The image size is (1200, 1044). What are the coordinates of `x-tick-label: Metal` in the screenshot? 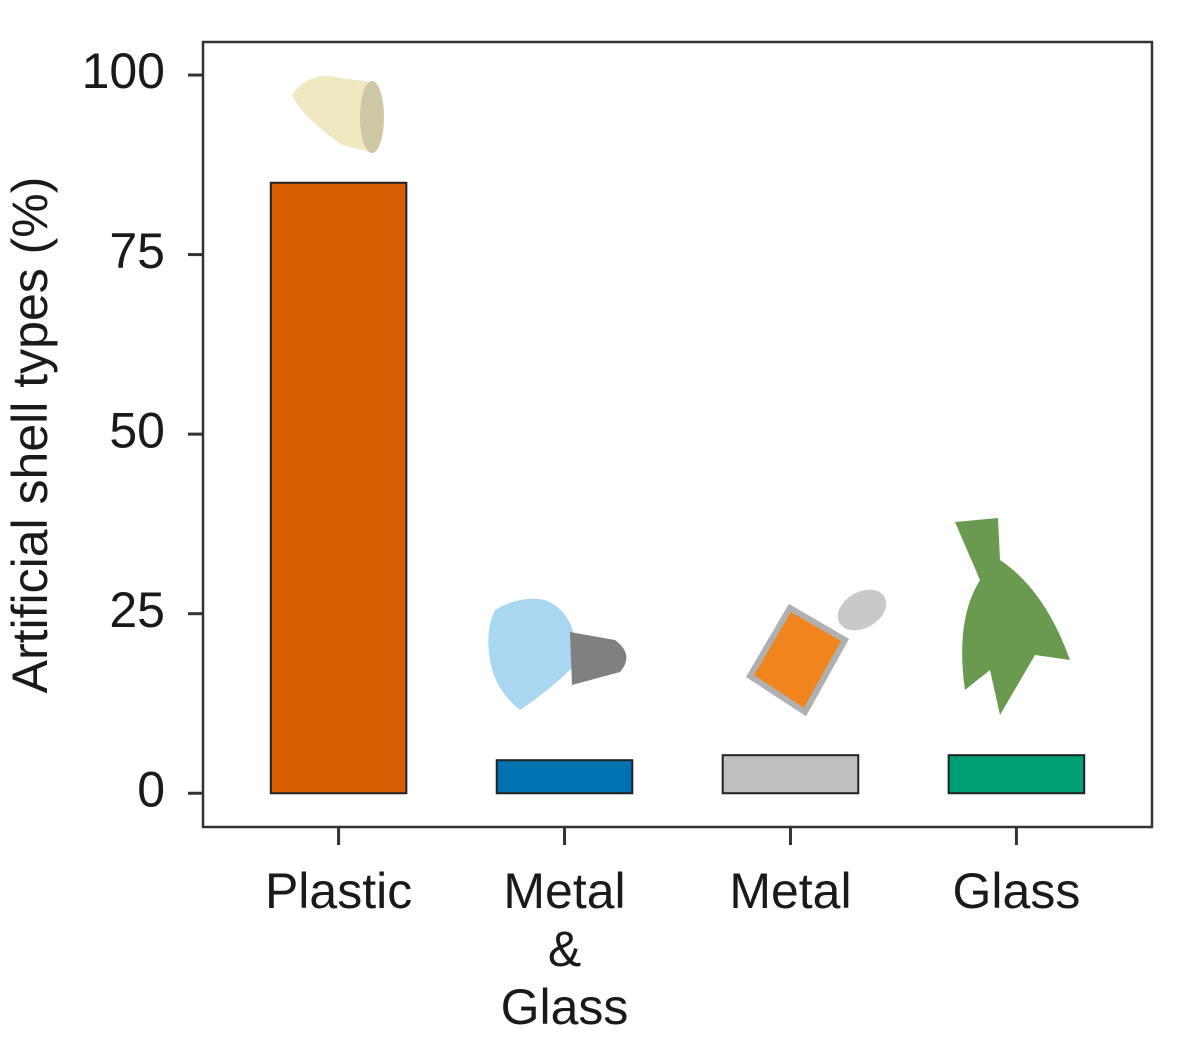 It's located at (790, 891).